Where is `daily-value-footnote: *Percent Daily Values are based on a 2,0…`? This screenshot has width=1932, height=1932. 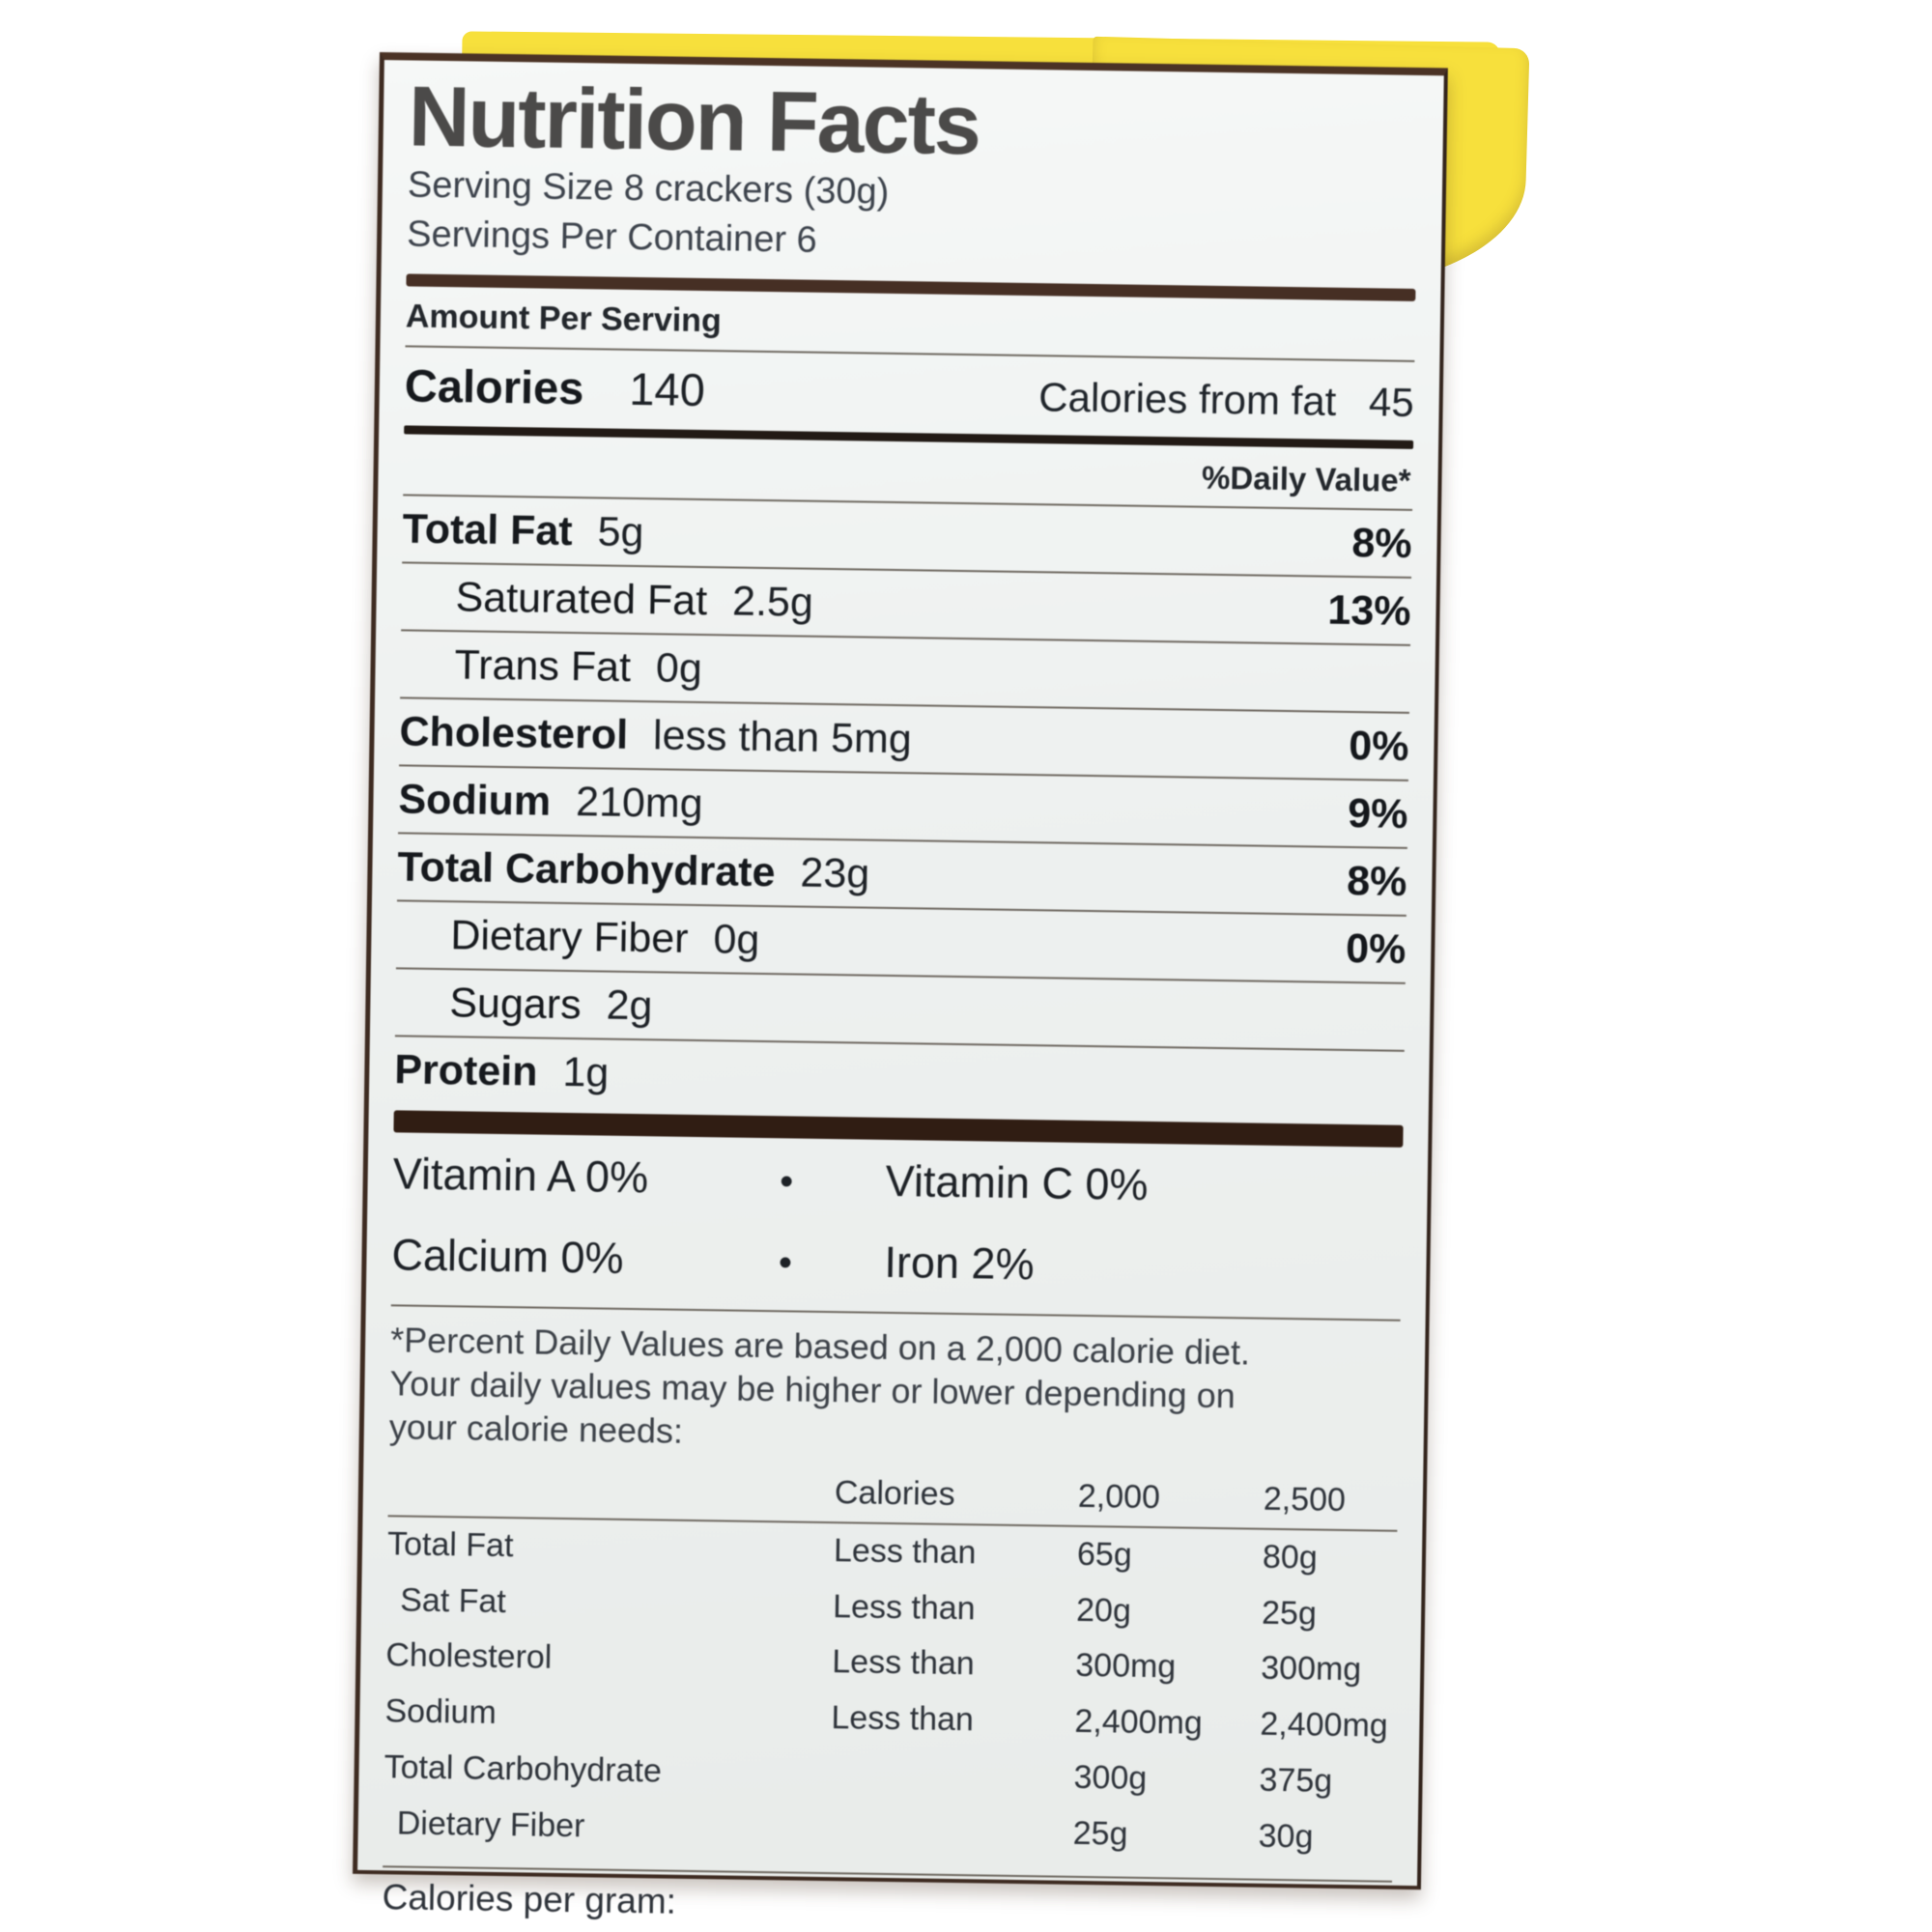
daily-value-footnote: *Percent Daily Values are based on a 2,0… is located at coordinates (819, 1386).